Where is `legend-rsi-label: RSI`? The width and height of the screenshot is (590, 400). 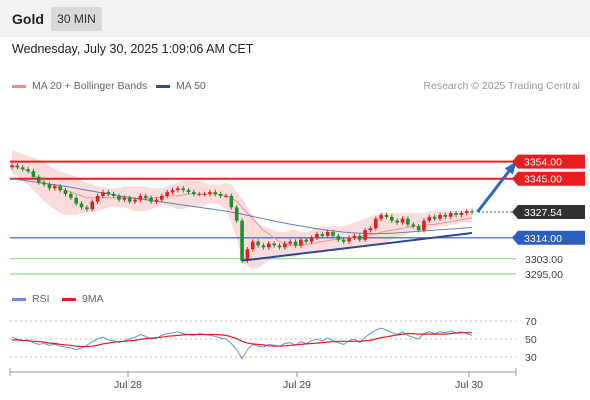 legend-rsi-label: RSI is located at coordinates (41, 299).